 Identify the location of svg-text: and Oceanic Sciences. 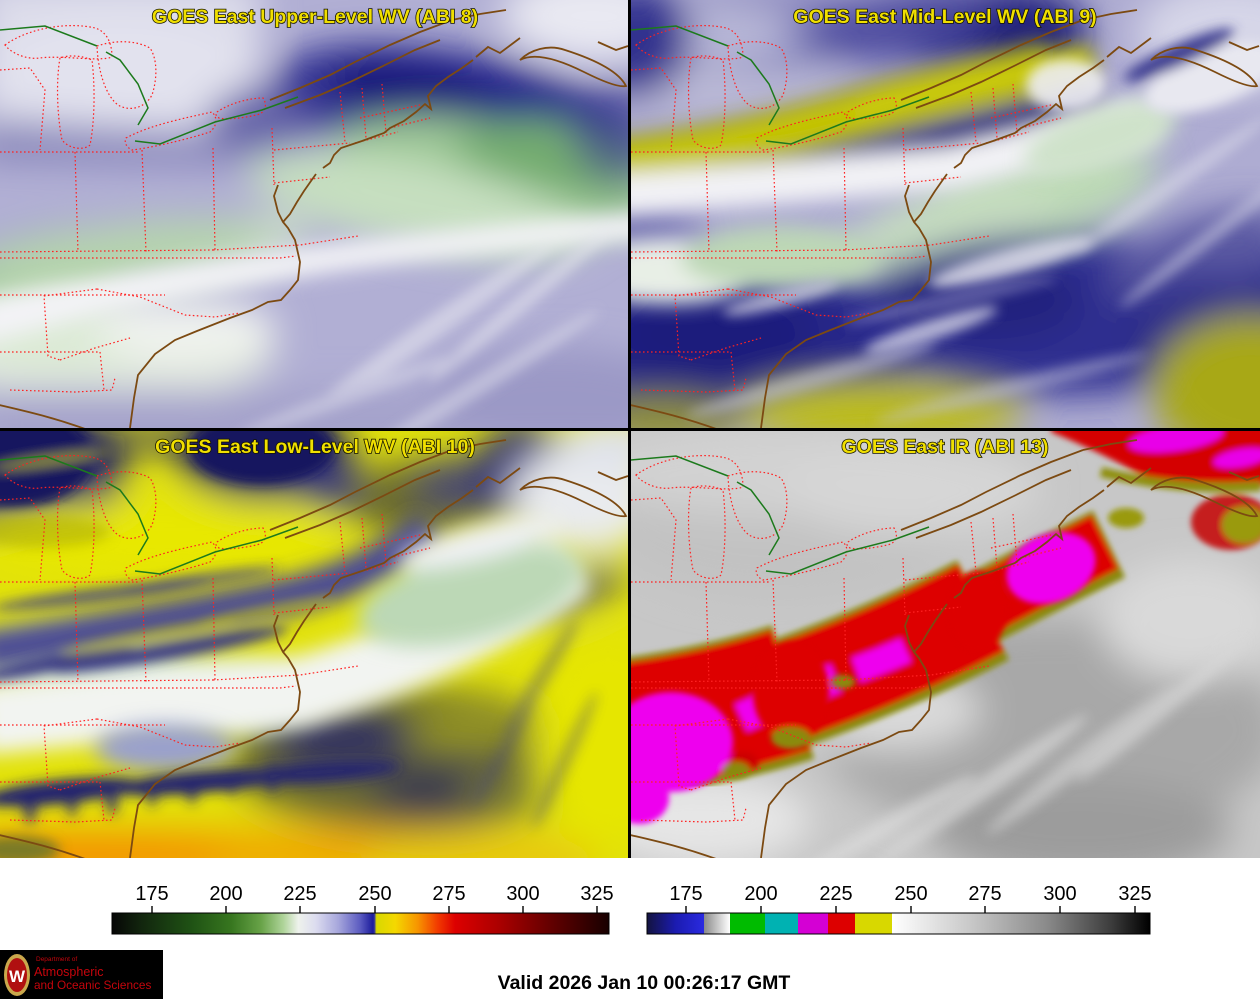
(92, 985).